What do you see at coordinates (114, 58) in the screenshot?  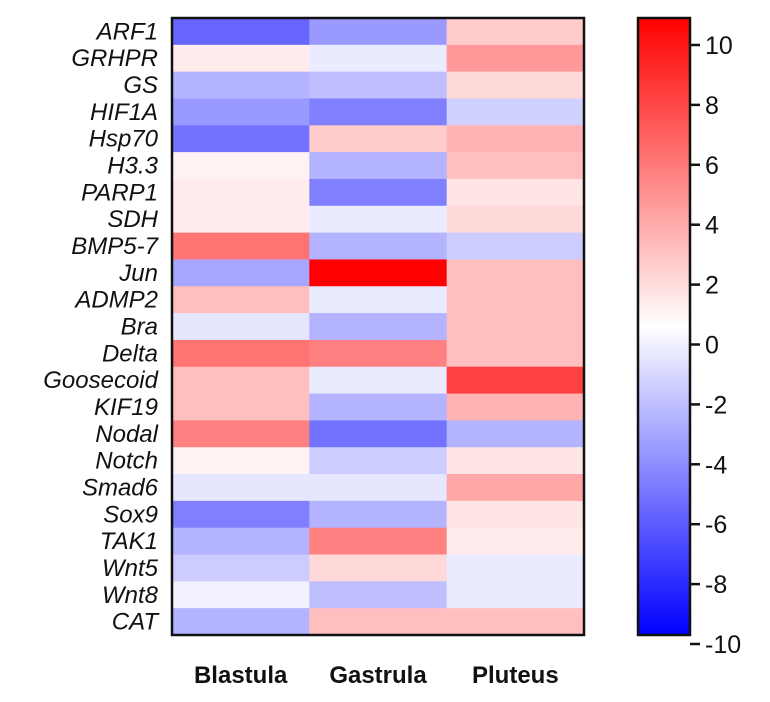 I see `row-label: GRHPR` at bounding box center [114, 58].